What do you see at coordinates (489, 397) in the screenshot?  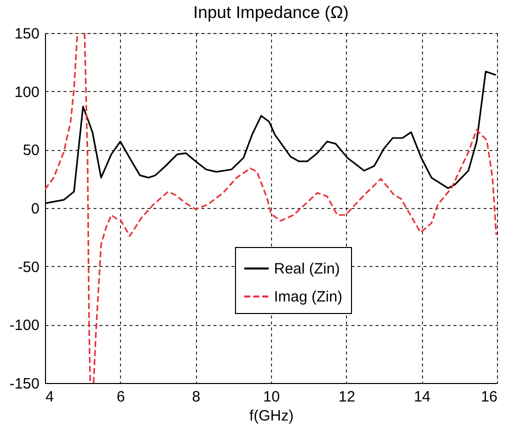 I see `x-tick-label: 16` at bounding box center [489, 397].